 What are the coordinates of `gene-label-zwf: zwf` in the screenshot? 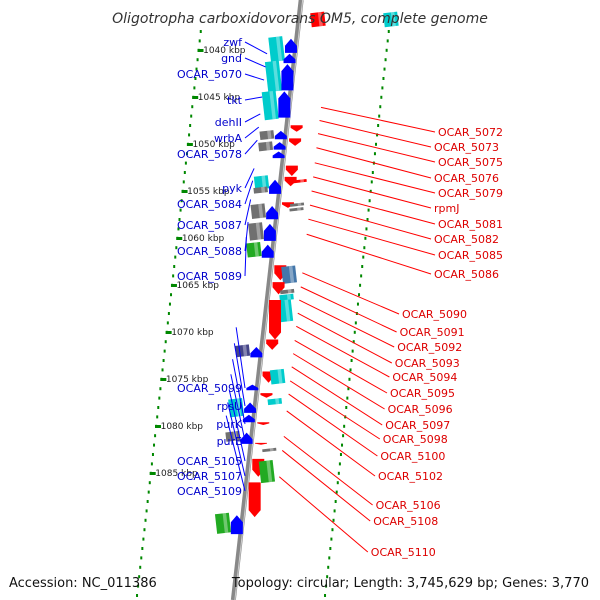 It's located at (233, 42).